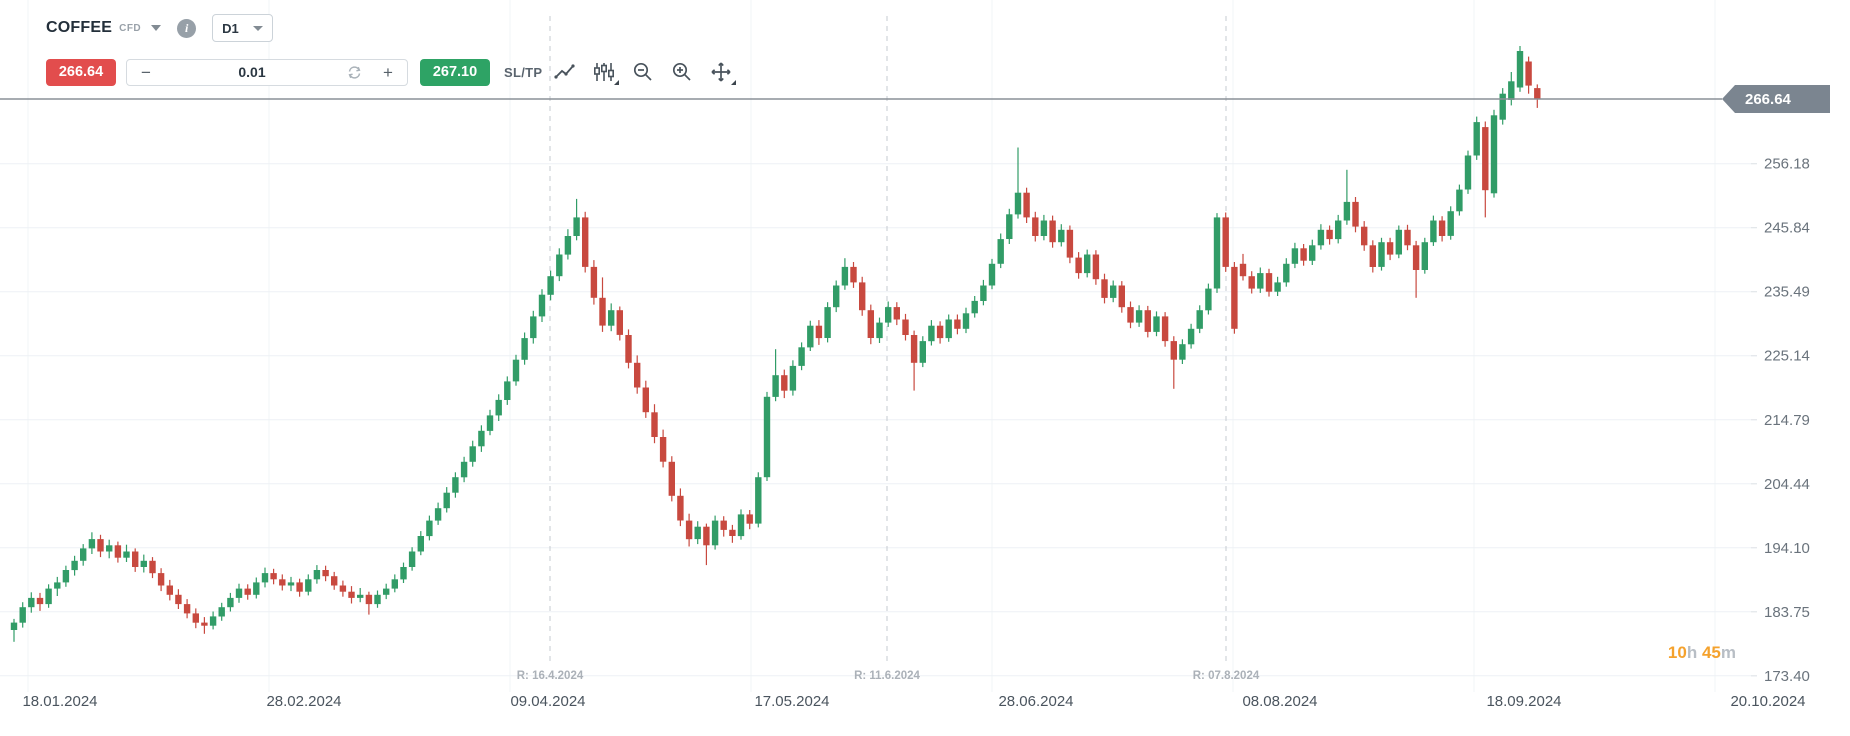  I want to click on chart-type-button, so click(604, 72).